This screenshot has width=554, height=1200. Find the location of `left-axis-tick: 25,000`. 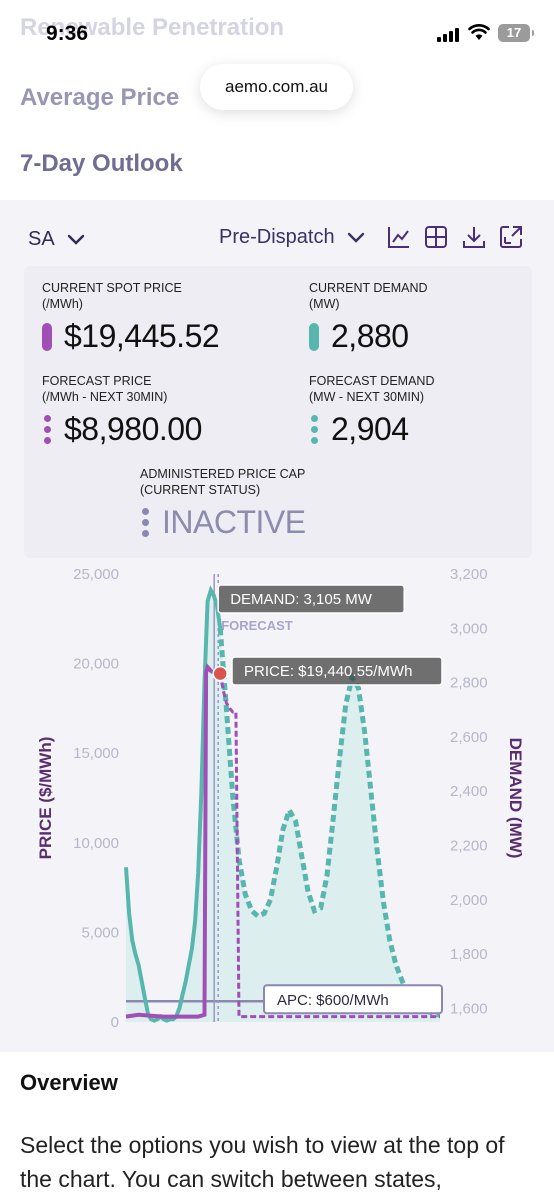

left-axis-tick: 25,000 is located at coordinates (96, 574).